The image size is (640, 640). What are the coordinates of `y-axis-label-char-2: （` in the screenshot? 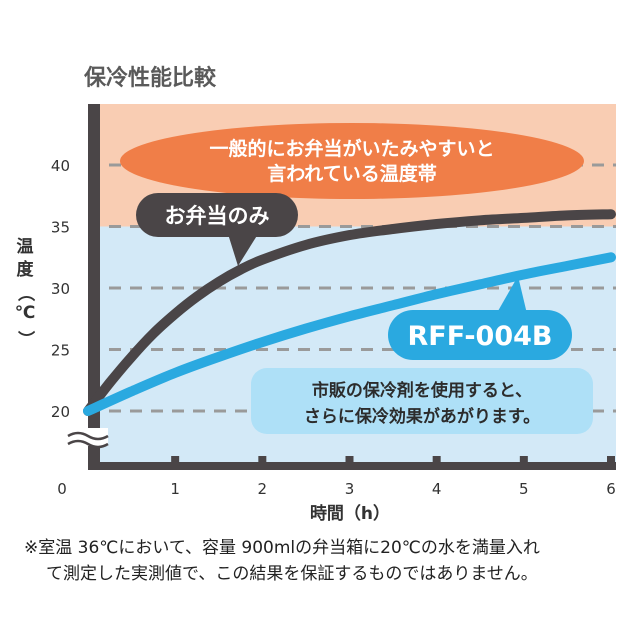 It's located at (25, 293).